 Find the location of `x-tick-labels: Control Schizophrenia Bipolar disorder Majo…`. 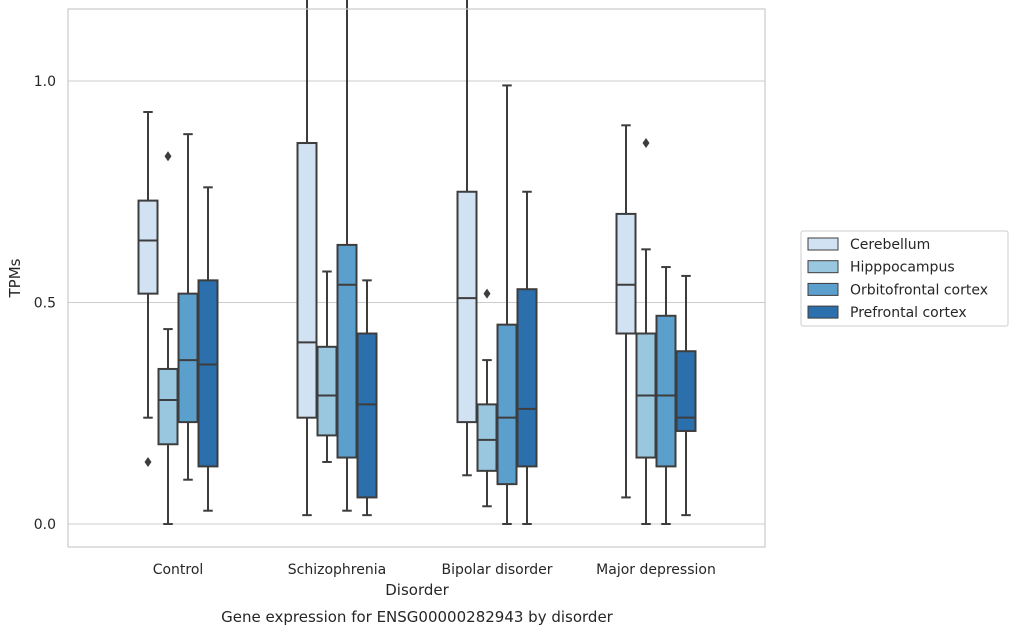

x-tick-labels: Control Schizophrenia Bipolar disorder Majo… is located at coordinates (434, 570).